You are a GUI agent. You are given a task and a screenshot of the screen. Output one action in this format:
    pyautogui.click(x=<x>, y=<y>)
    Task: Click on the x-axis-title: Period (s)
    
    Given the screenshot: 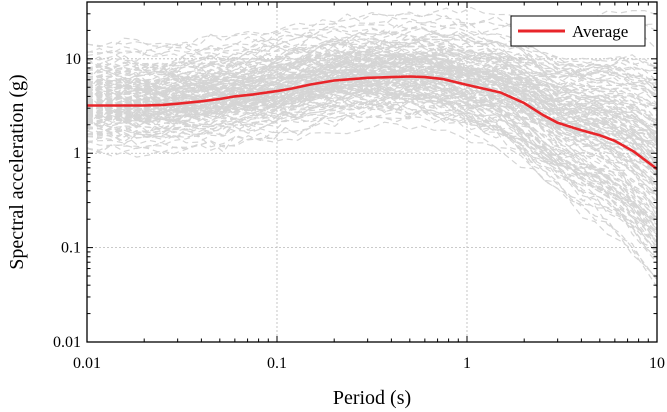 What is the action you would take?
    pyautogui.click(x=372, y=398)
    